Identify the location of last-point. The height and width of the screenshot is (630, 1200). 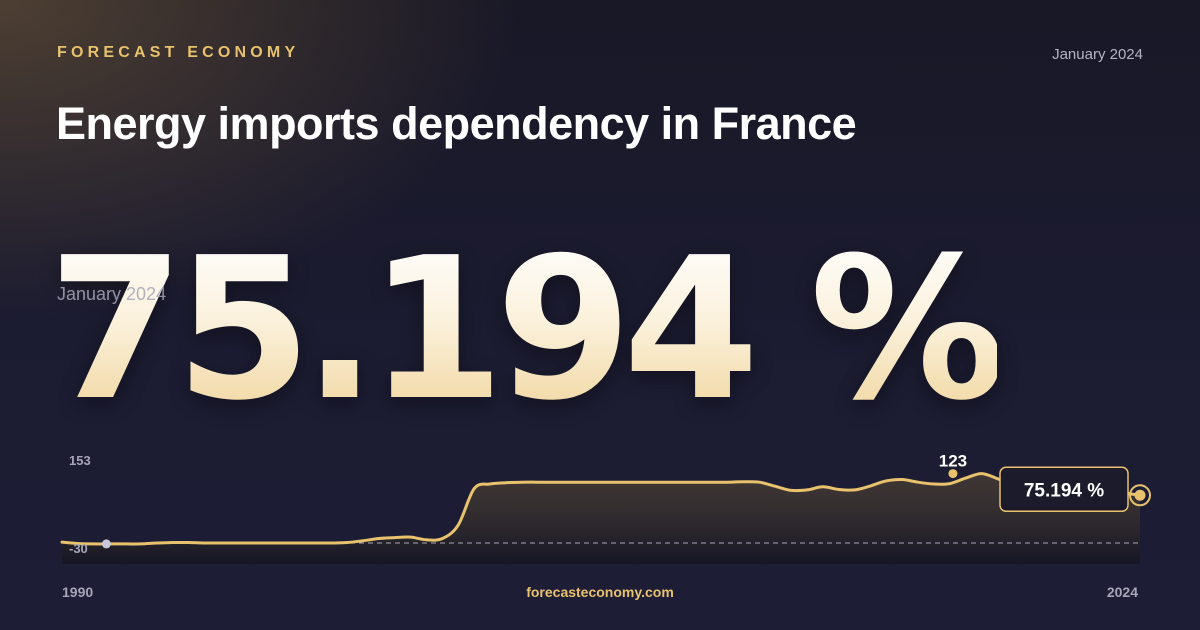
(1140, 495).